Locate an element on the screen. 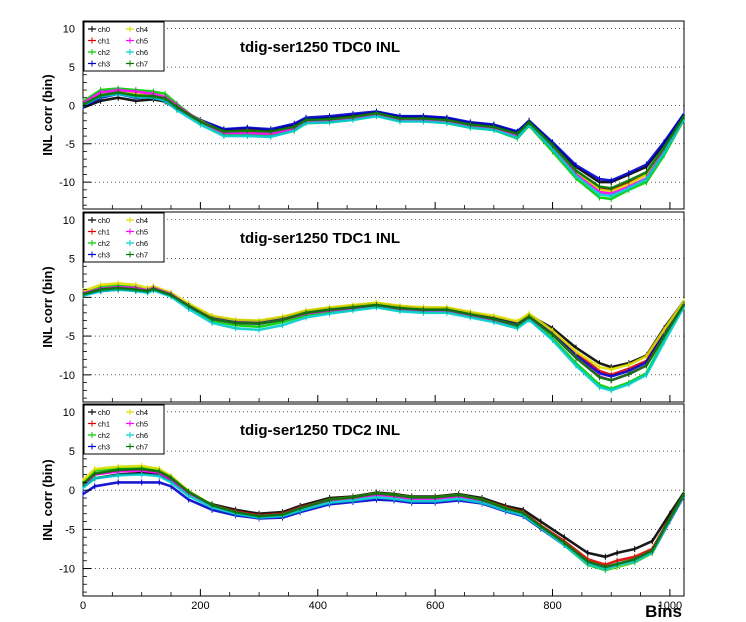 This screenshot has width=746, height=622. x-tick-label: 1000 is located at coordinates (670, 606).